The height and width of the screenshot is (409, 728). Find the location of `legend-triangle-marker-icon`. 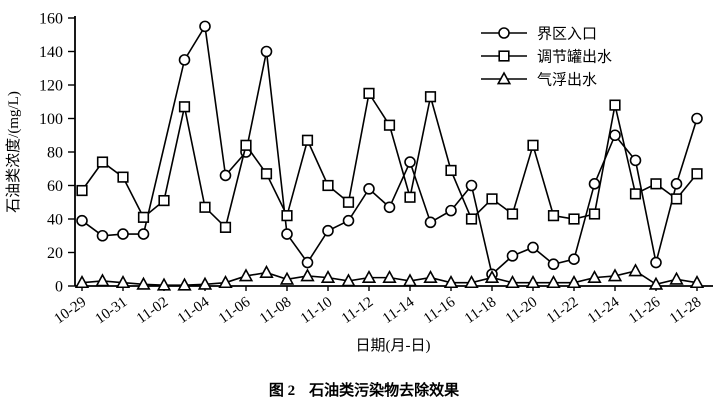

legend-triangle-marker-icon is located at coordinates (504, 78).